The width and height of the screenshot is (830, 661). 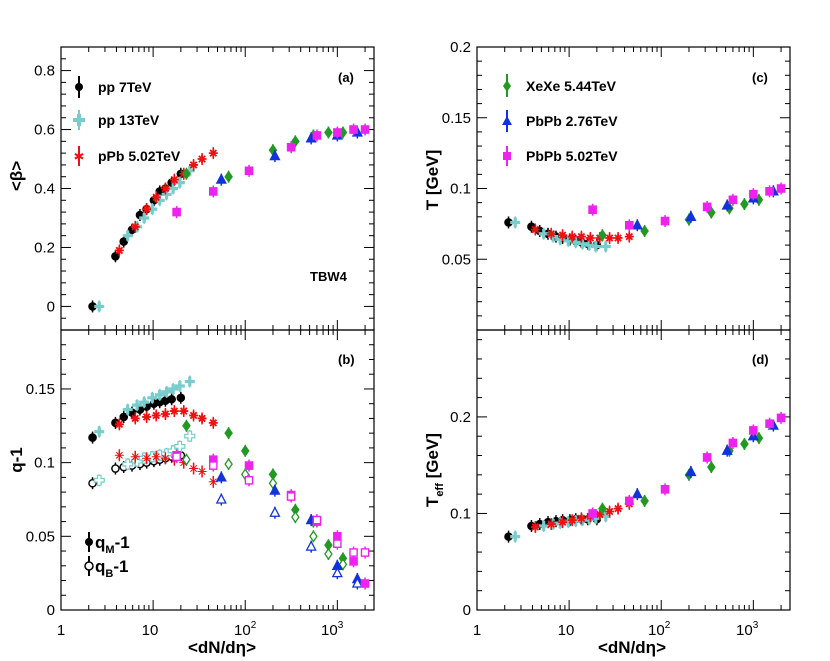 What do you see at coordinates (122, 542) in the screenshot?
I see `legend-qm-suffix: -1` at bounding box center [122, 542].